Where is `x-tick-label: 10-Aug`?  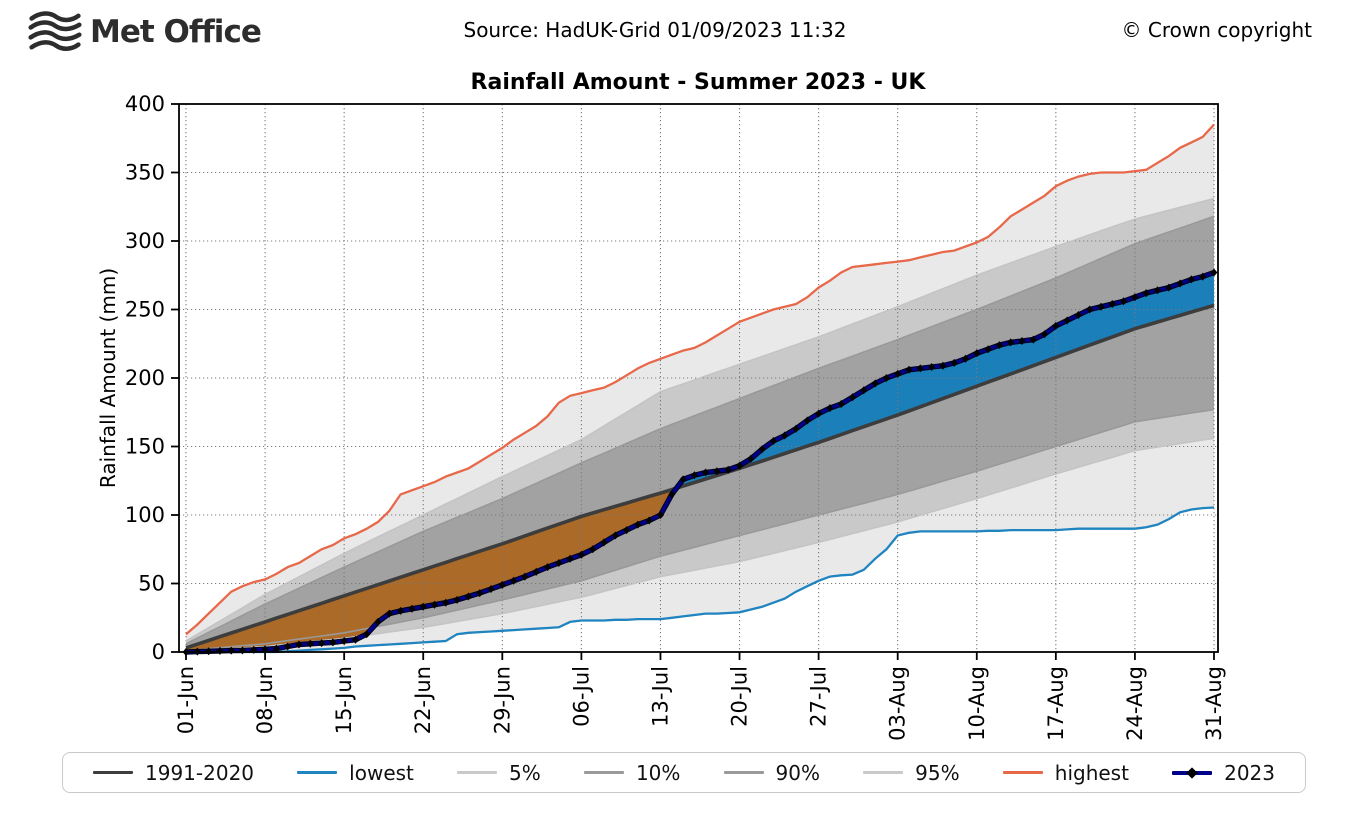 x-tick-label: 10-Aug is located at coordinates (977, 703).